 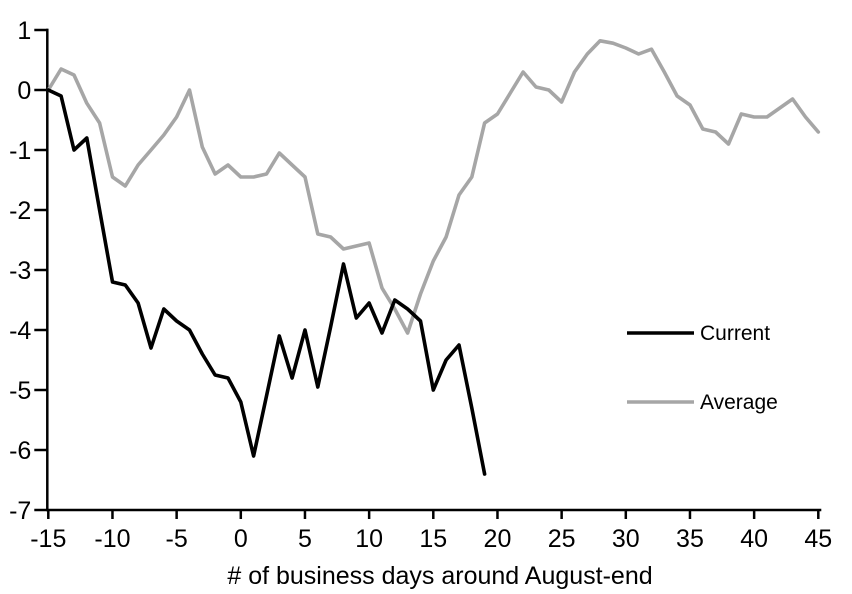 What do you see at coordinates (690, 539) in the screenshot?
I see `x-tick-label: 35` at bounding box center [690, 539].